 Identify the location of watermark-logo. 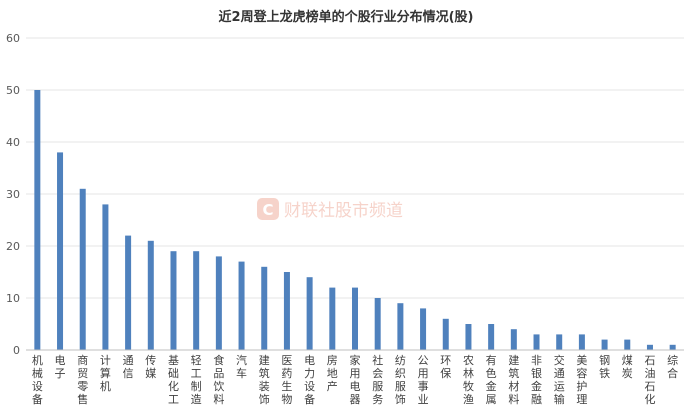
(268, 209).